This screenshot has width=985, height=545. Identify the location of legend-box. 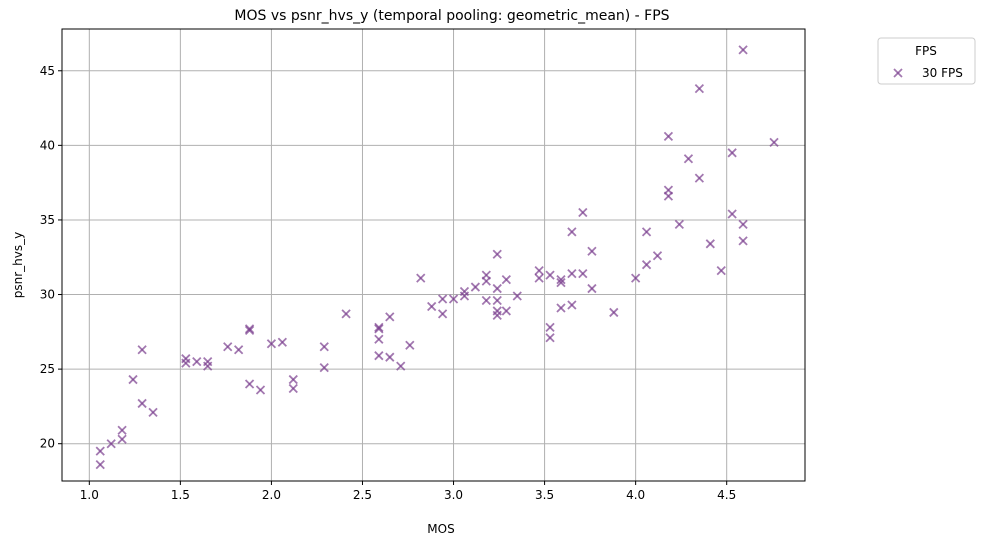
(926, 61).